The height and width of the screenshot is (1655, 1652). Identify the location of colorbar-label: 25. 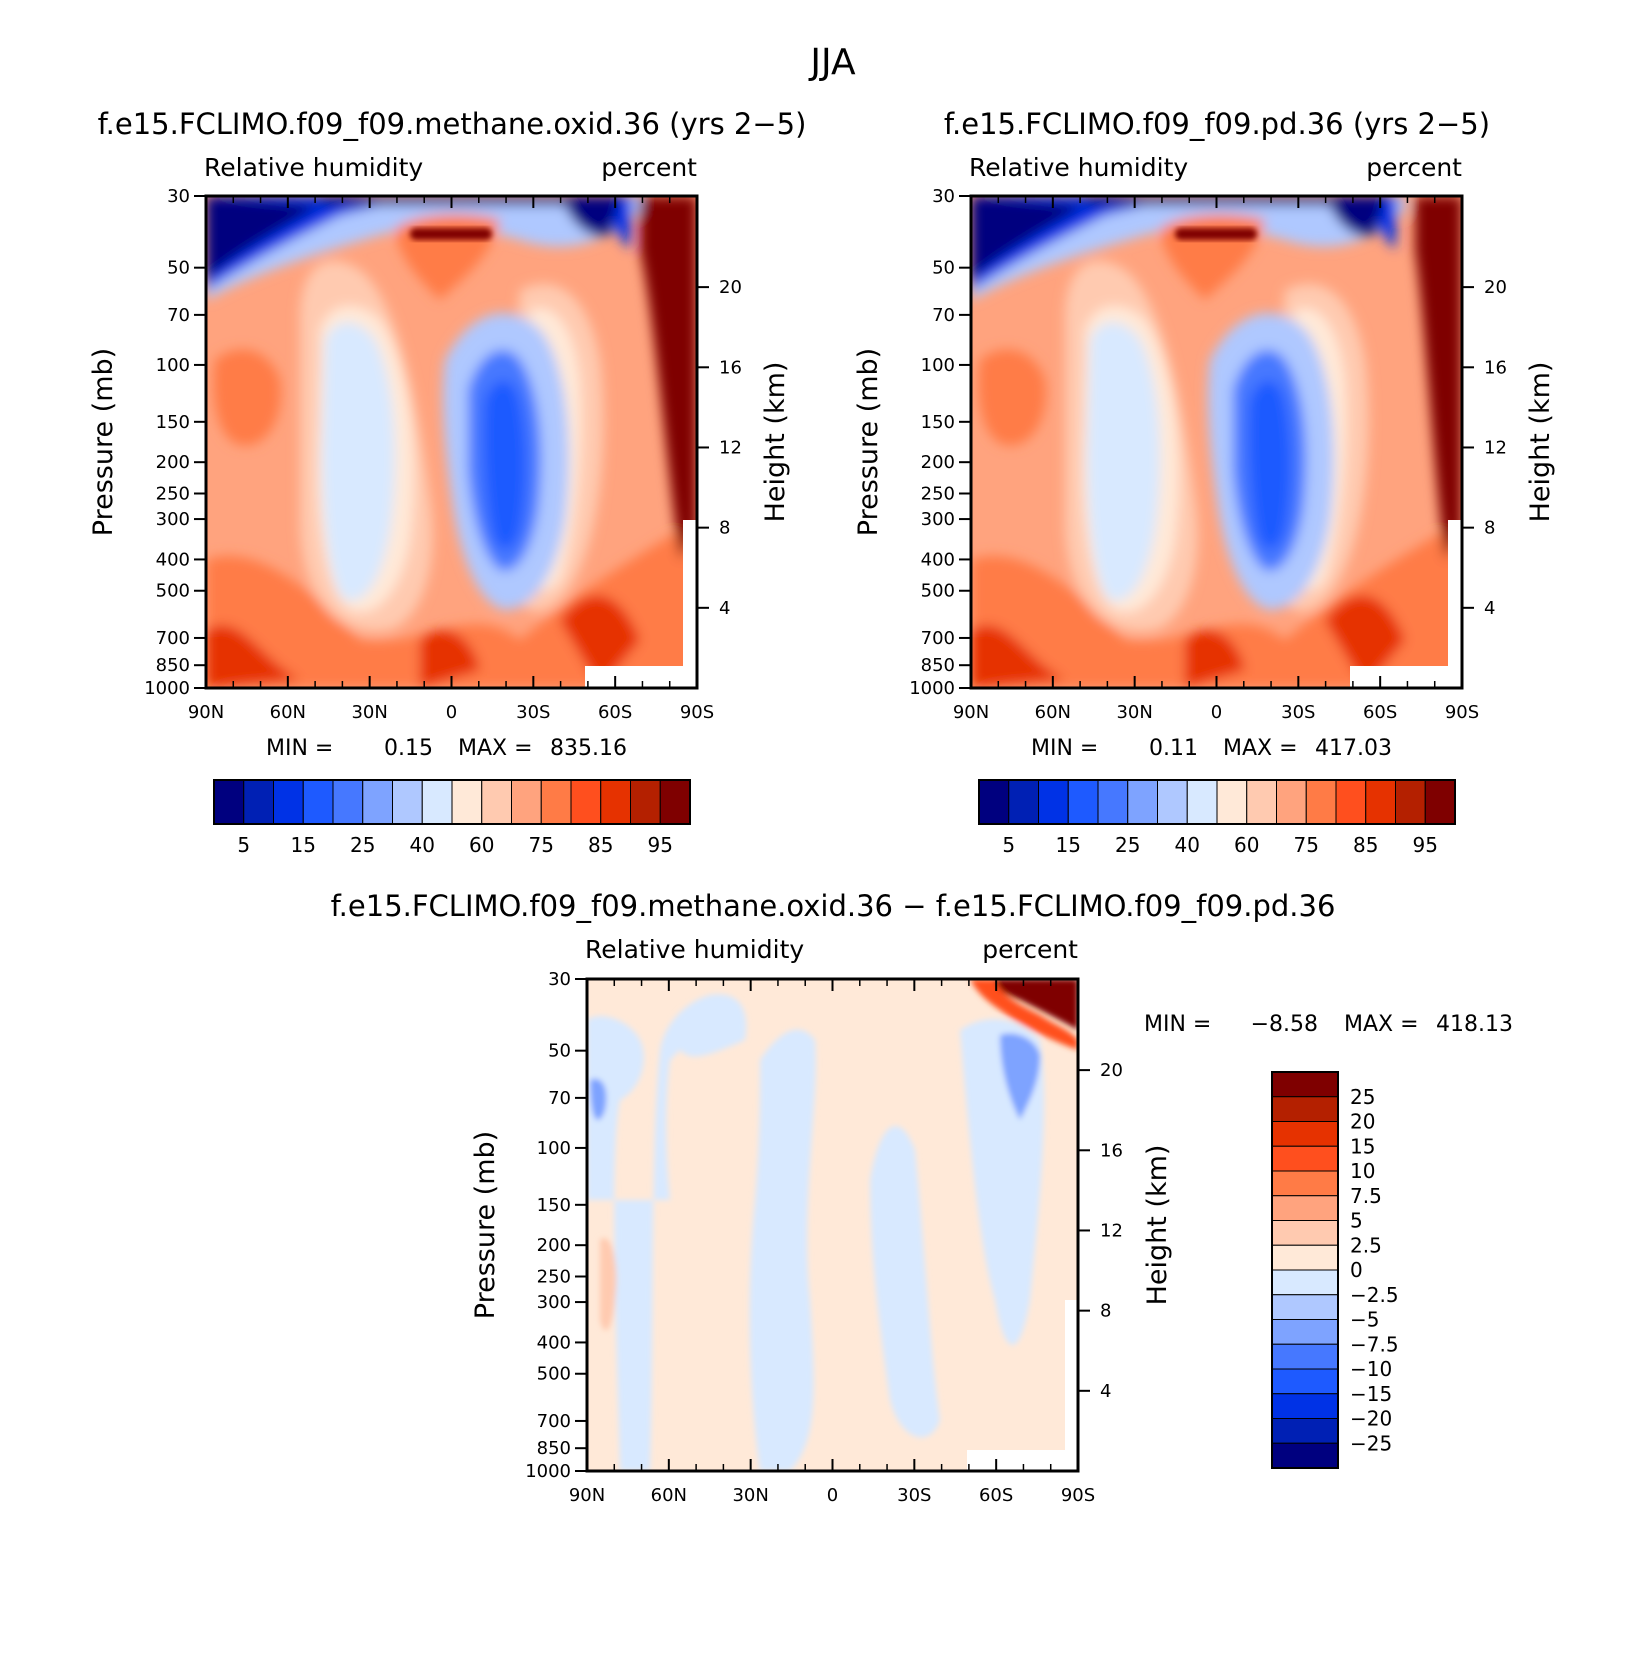
(1127, 845).